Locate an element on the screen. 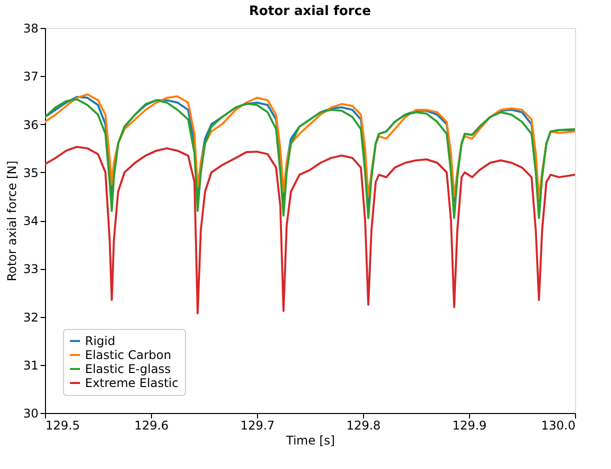 Image resolution: width=611 pixels, height=469 pixels. x-tick-label: 129.9 is located at coordinates (469, 425).